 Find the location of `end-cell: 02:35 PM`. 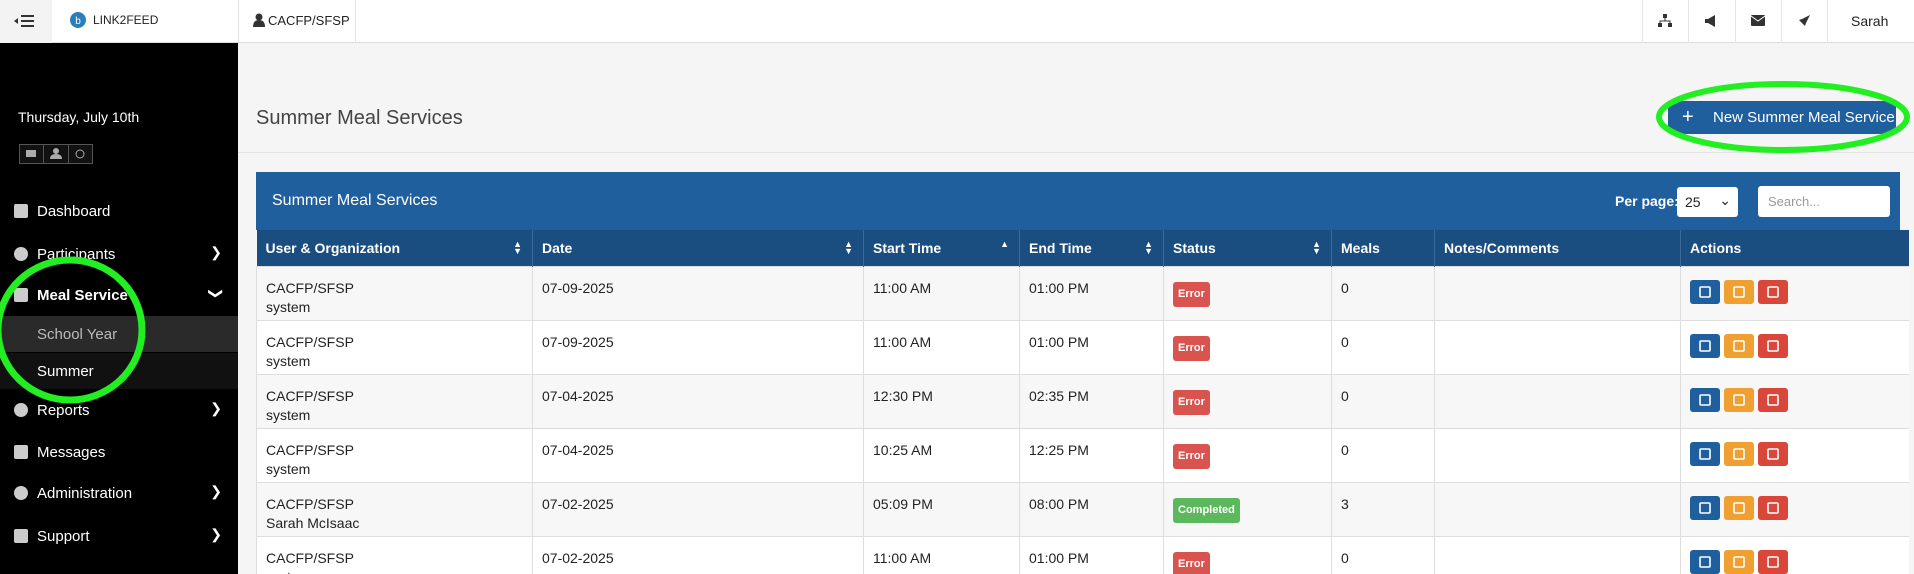

end-cell: 02:35 PM is located at coordinates (1091, 401).